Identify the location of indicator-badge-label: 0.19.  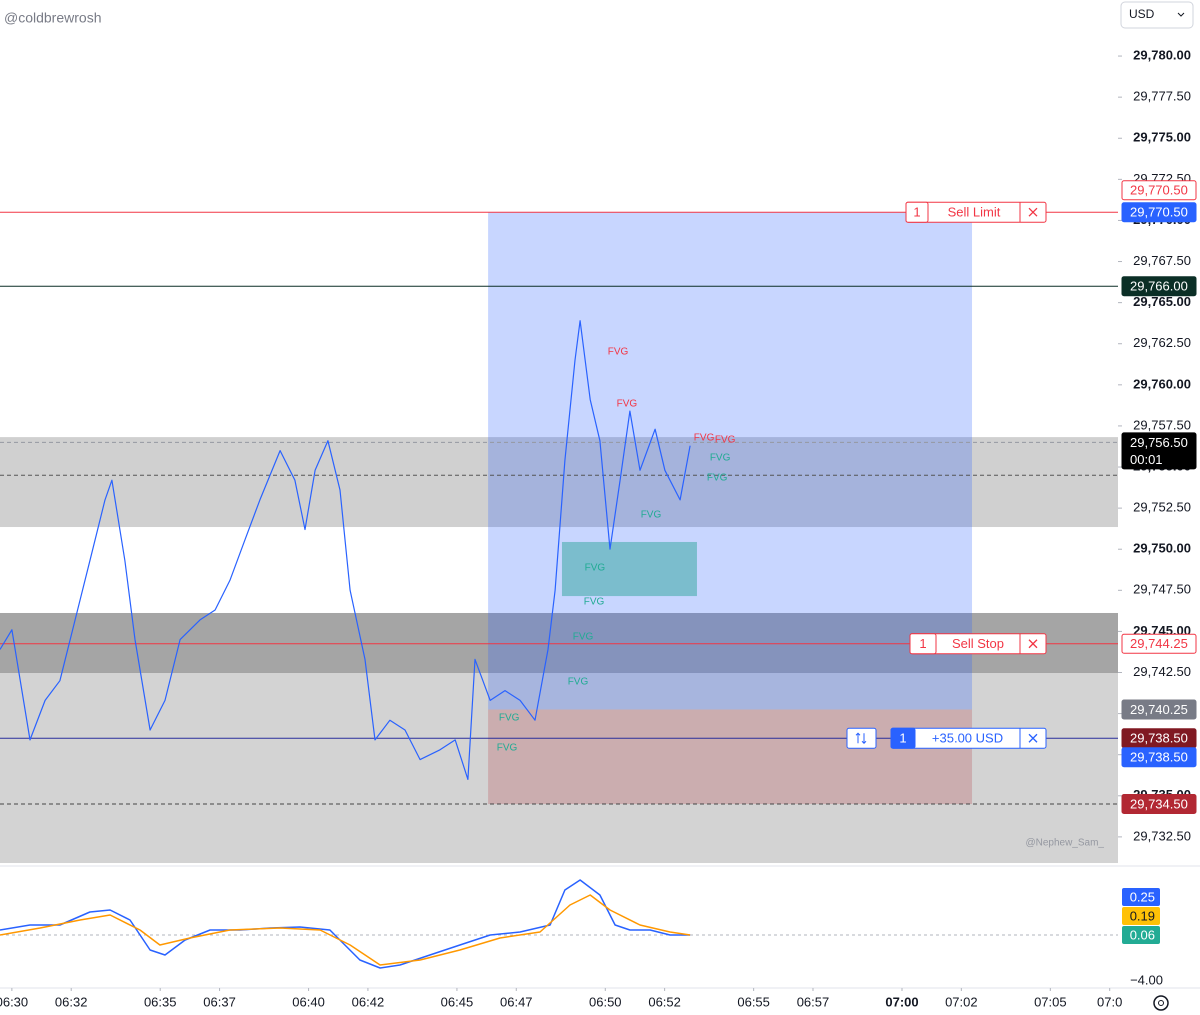
(1142, 915).